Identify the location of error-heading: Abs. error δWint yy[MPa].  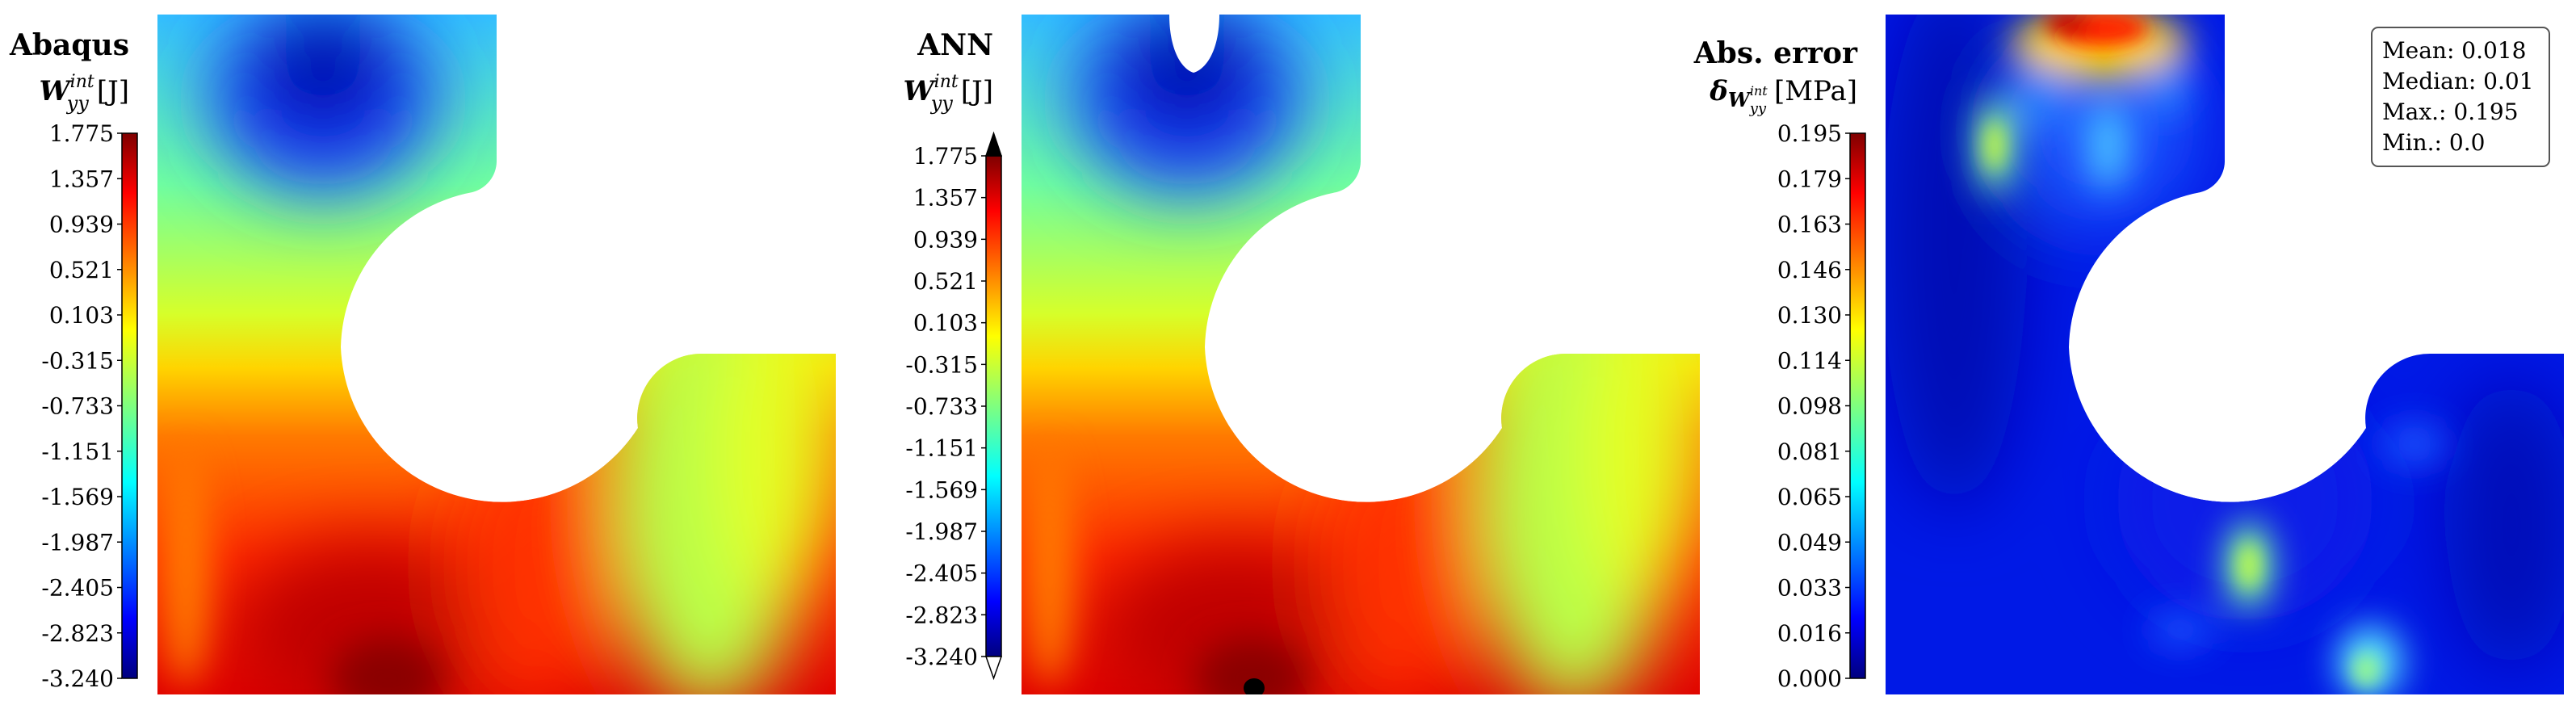
(1775, 77).